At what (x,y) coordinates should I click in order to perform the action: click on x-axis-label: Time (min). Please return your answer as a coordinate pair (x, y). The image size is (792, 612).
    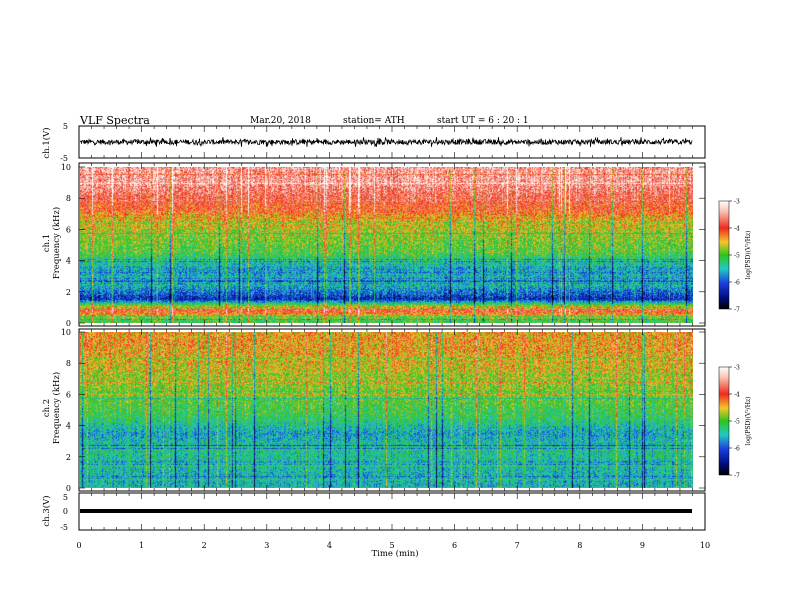
    Looking at the image, I should click on (394, 553).